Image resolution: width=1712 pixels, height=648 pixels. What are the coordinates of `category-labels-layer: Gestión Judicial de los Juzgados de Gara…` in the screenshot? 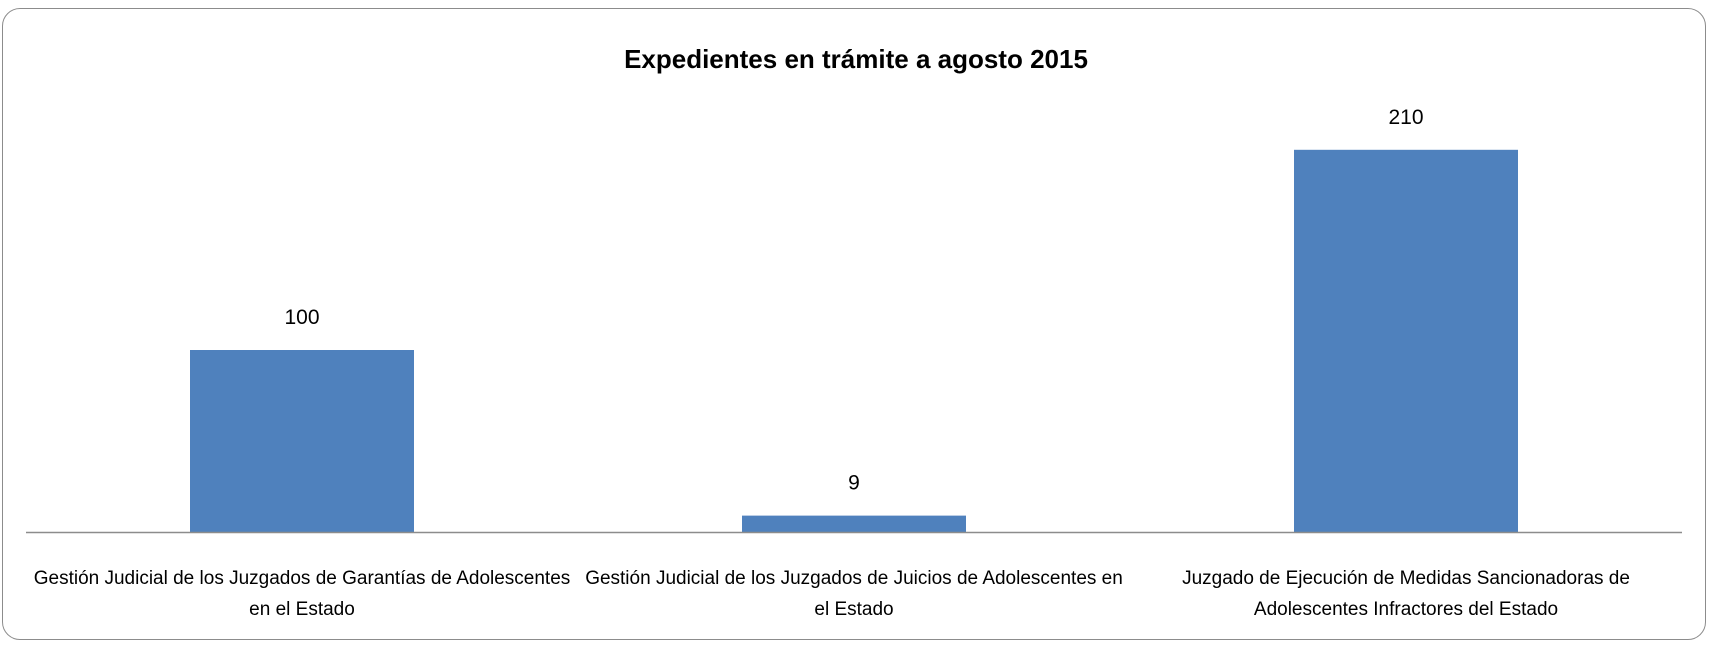 It's located at (832, 594).